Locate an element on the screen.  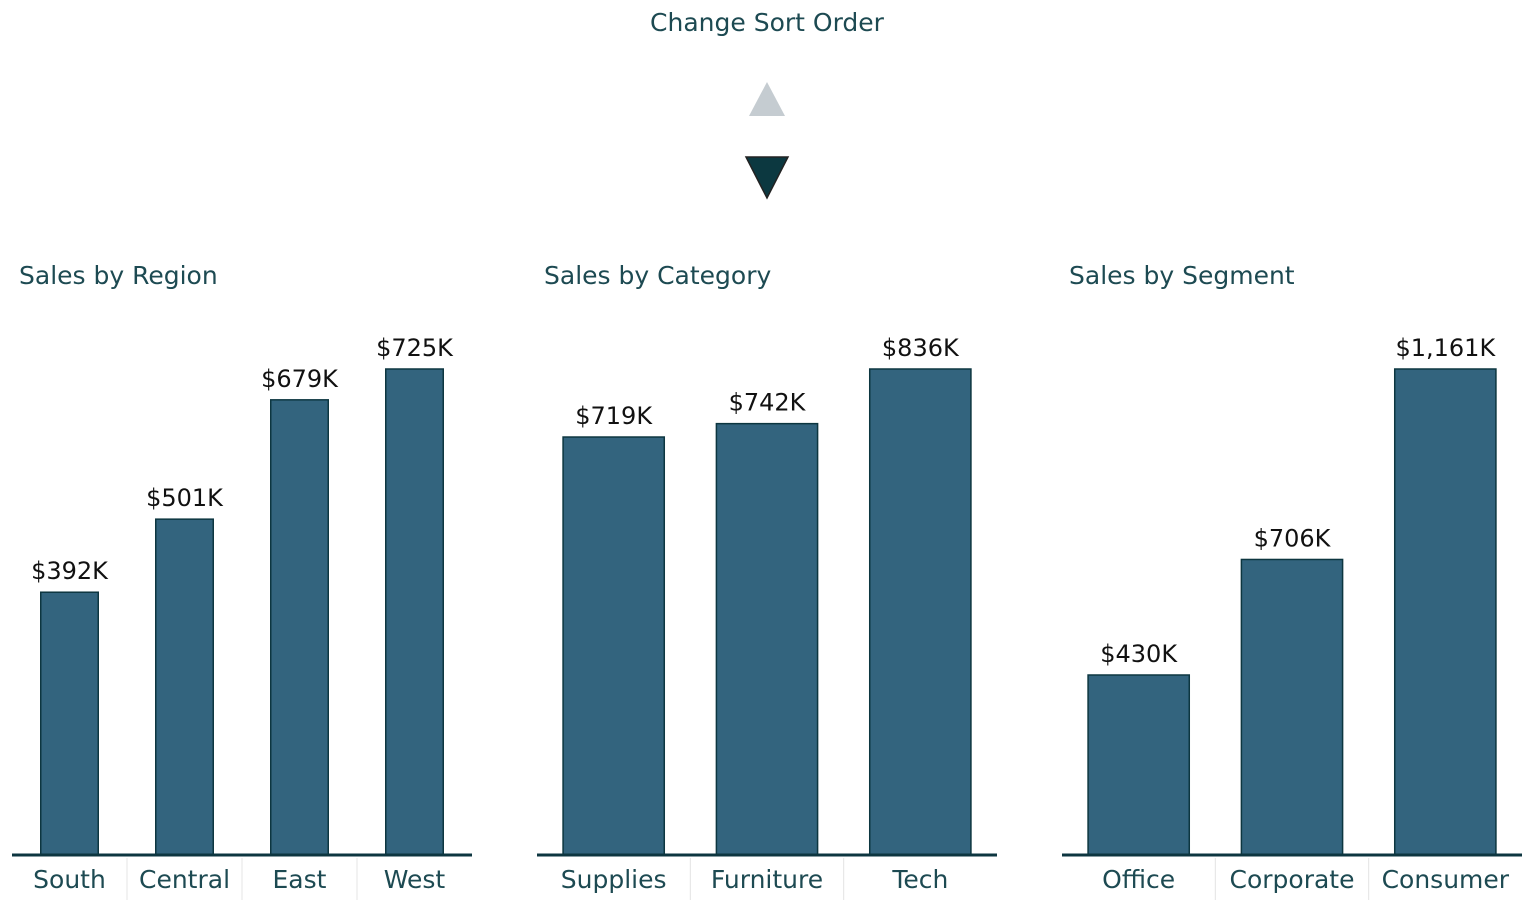
value-label: $430K is located at coordinates (1139, 654).